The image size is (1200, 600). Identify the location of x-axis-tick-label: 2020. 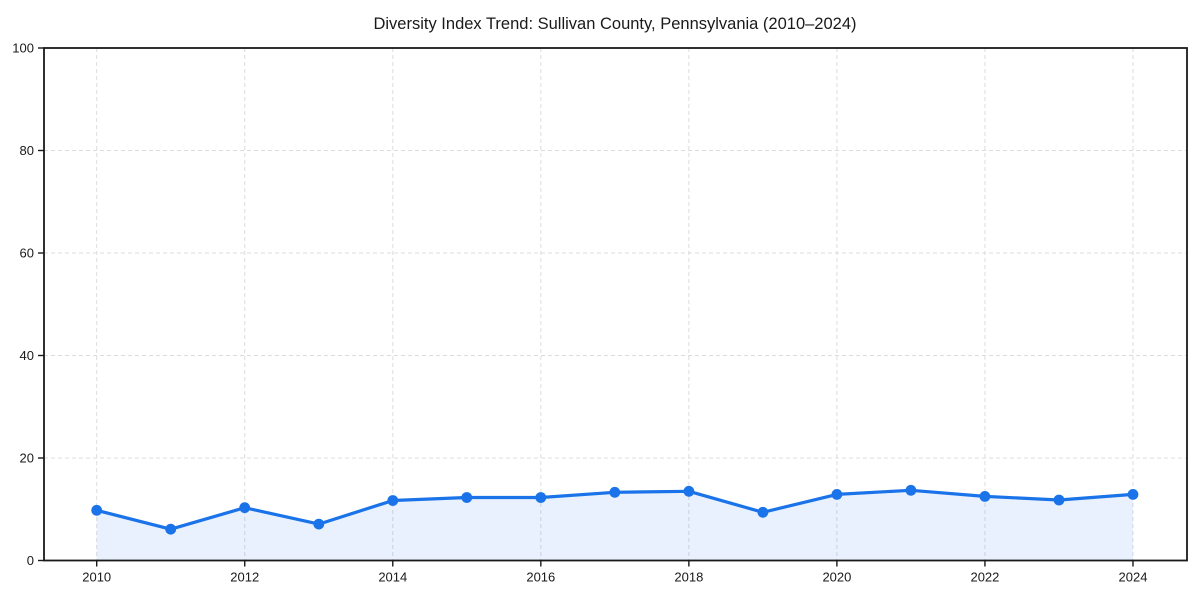
(836, 577).